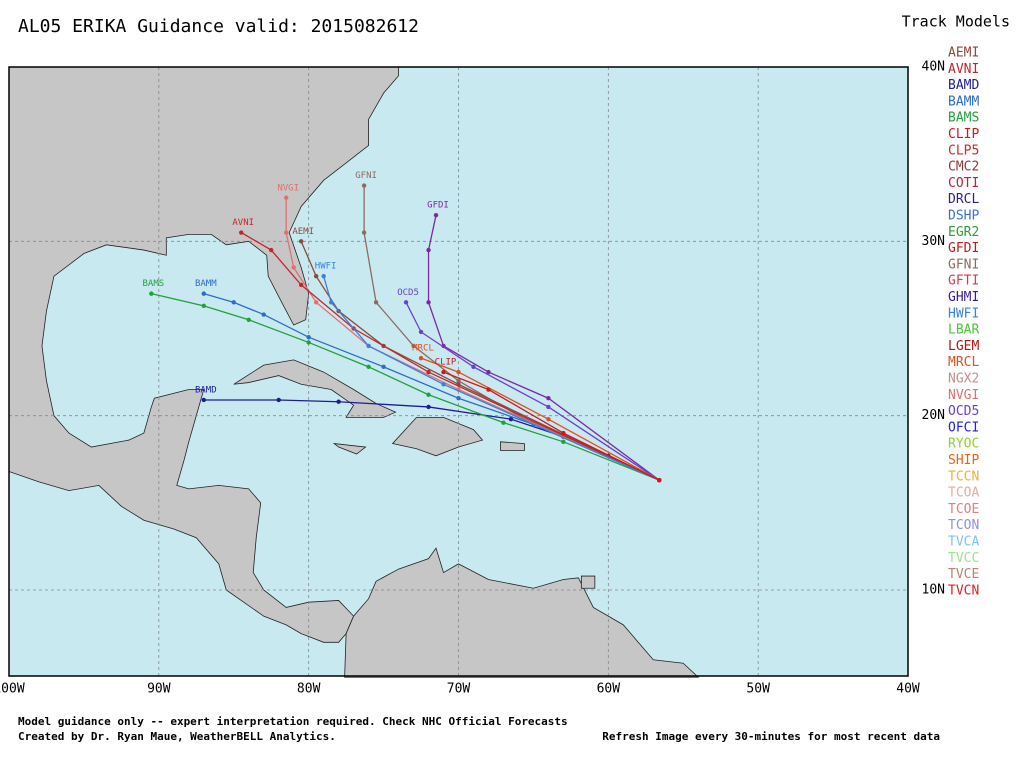  I want to click on lon-label: 40W, so click(908, 689).